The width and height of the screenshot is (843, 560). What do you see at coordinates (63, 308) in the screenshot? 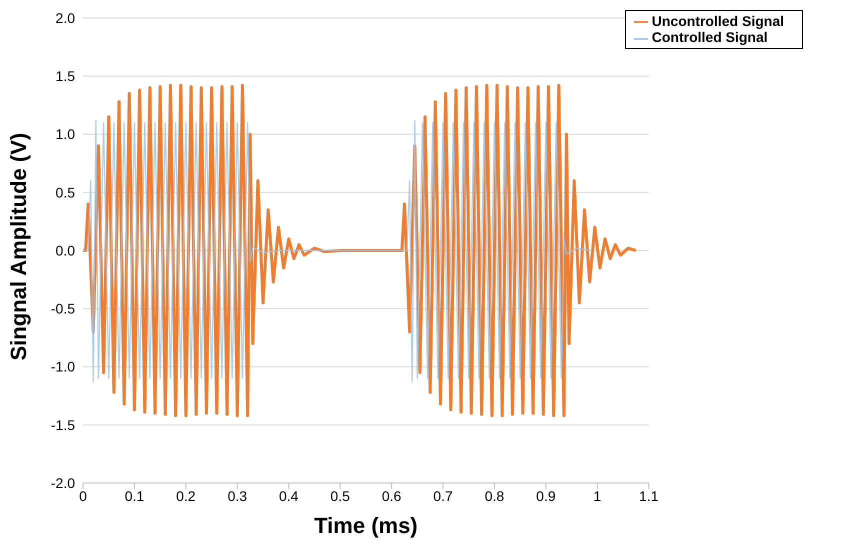
I see `y-tick-label: -0.5` at bounding box center [63, 308].